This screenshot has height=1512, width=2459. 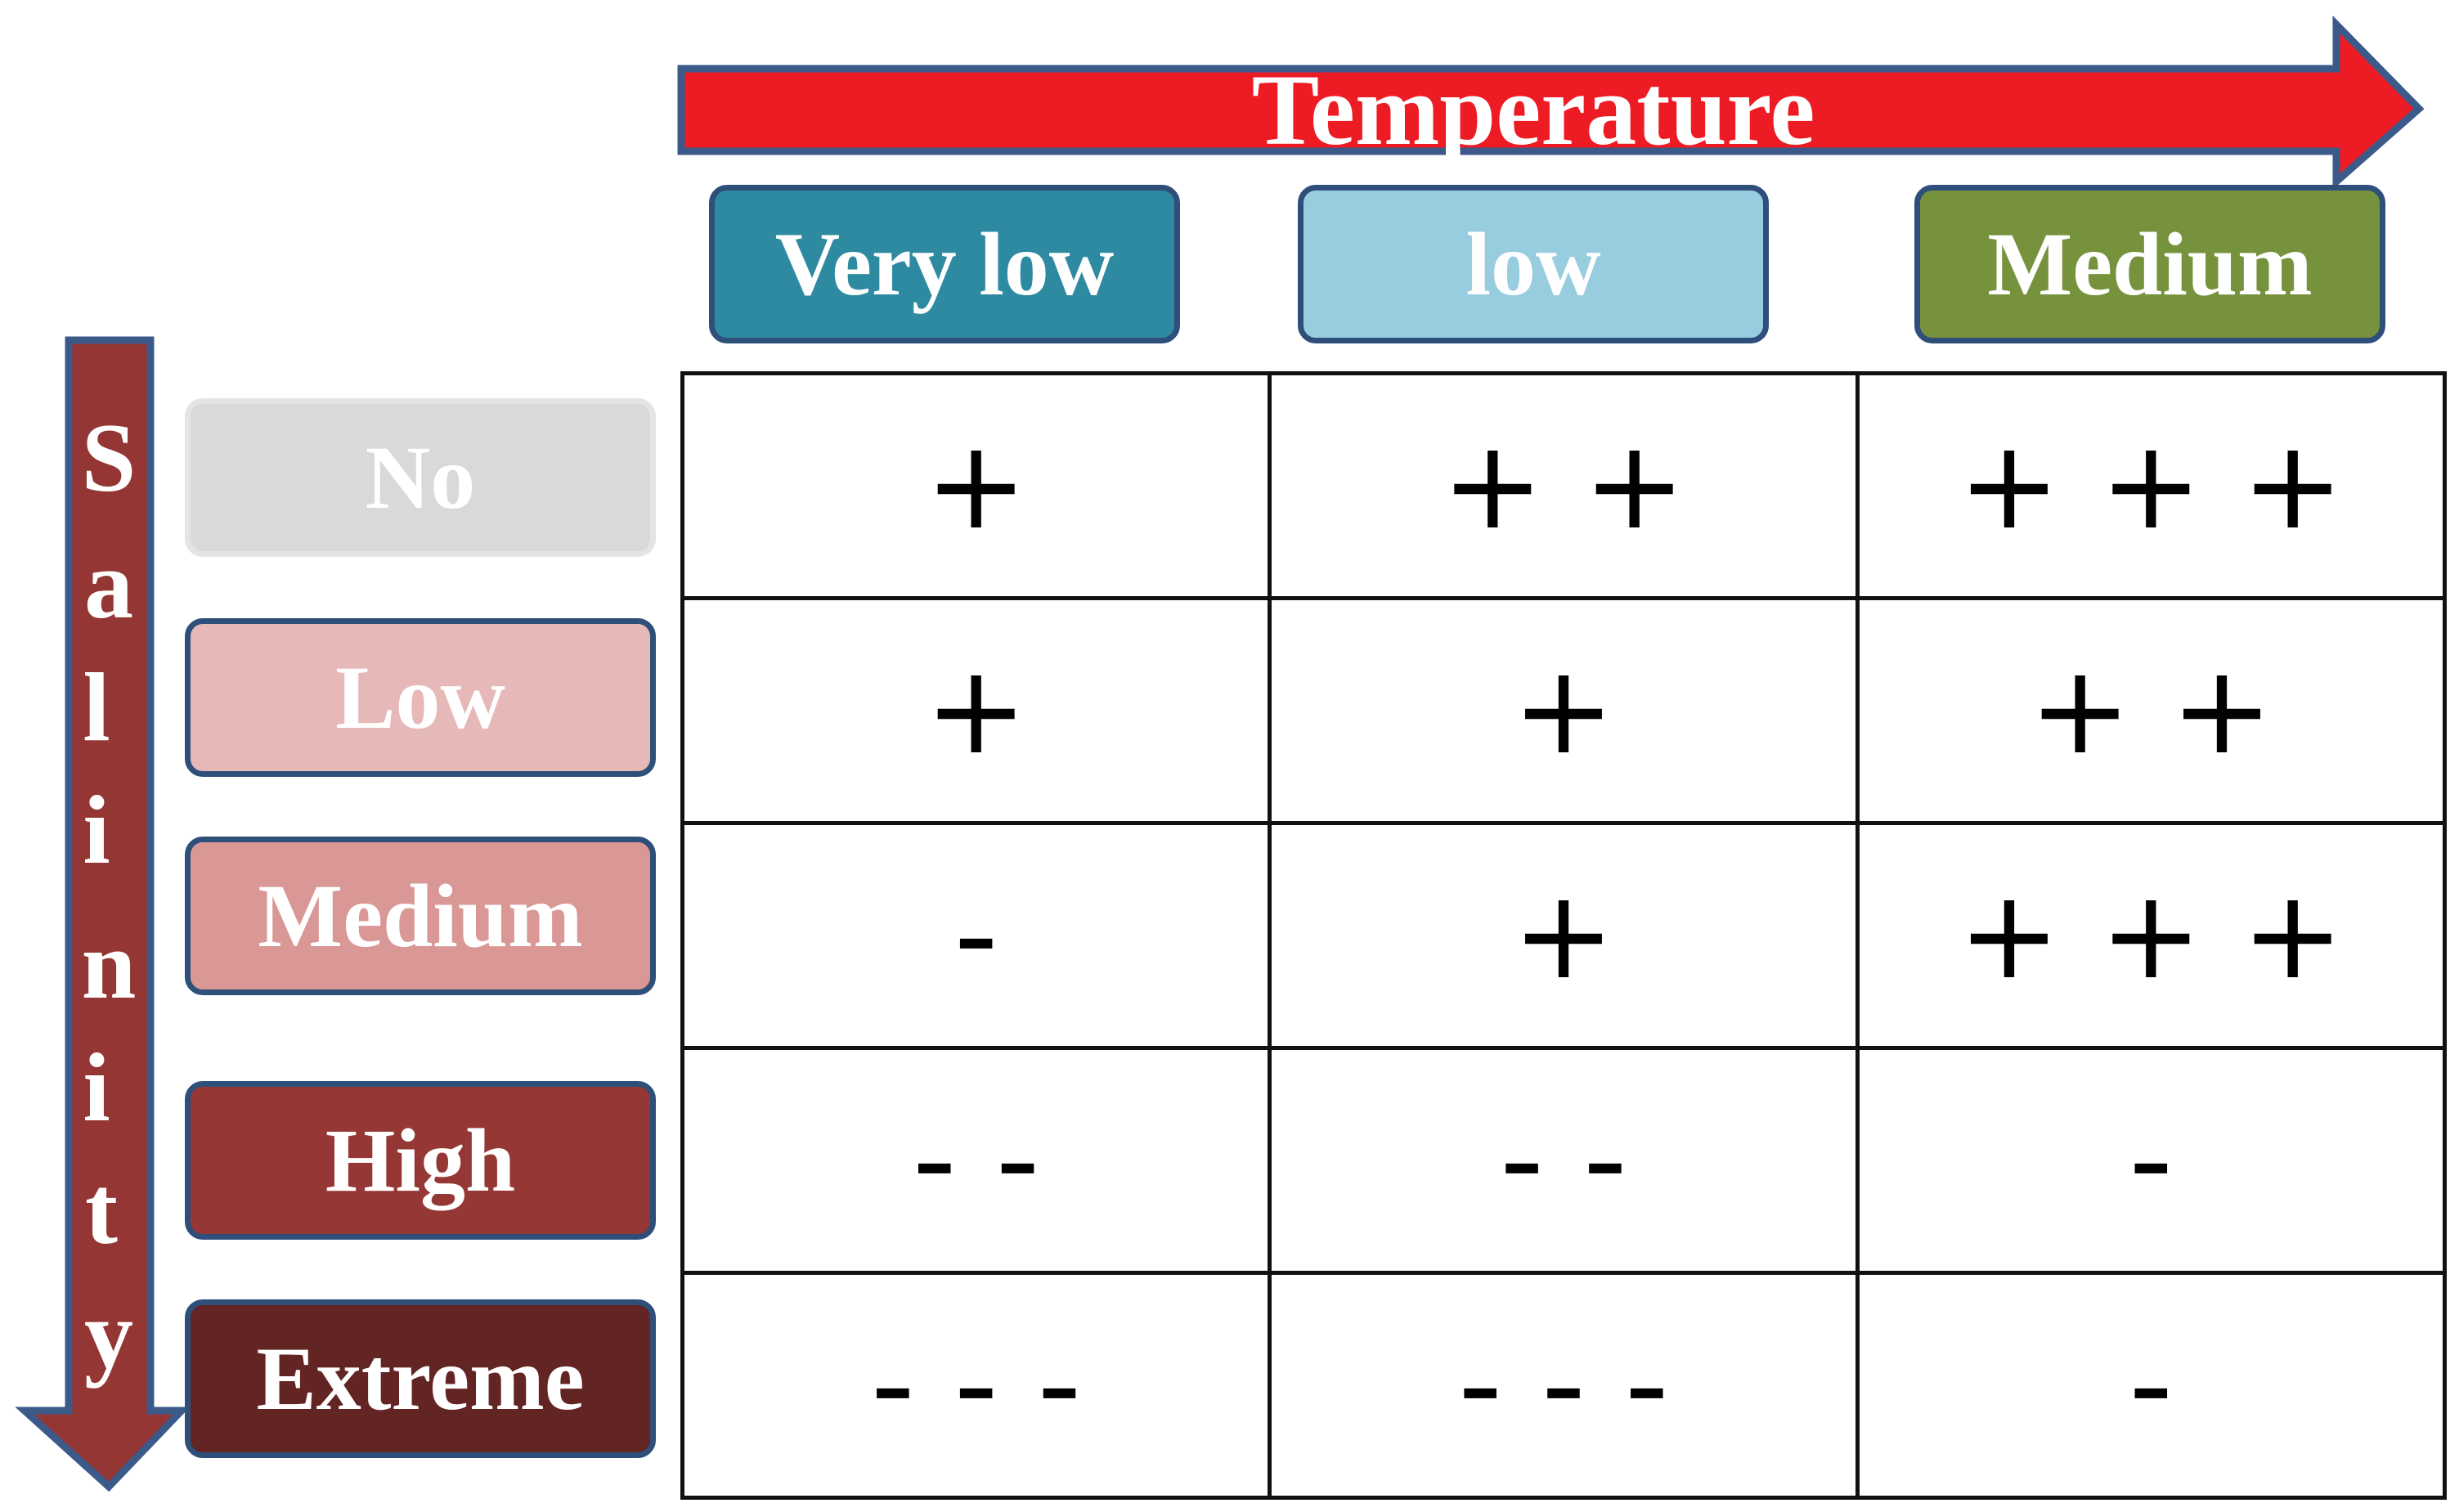 I want to click on salinity-letter: S, so click(x=109, y=457).